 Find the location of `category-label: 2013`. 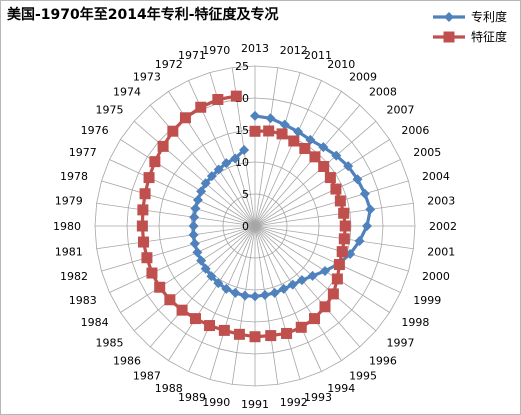

category-label: 2013 is located at coordinates (255, 48).